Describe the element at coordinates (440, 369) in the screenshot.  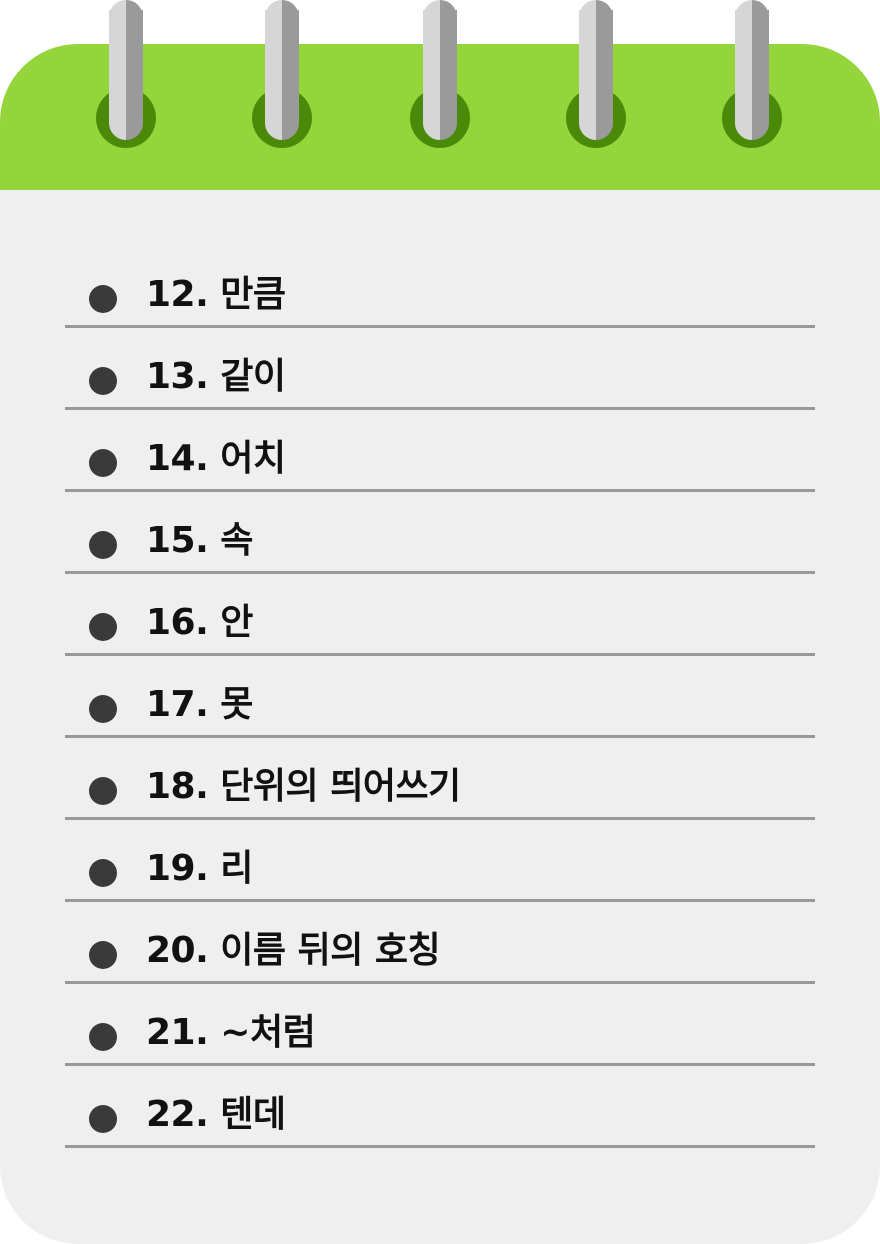
I see `list-item: 13. 같이` at that location.